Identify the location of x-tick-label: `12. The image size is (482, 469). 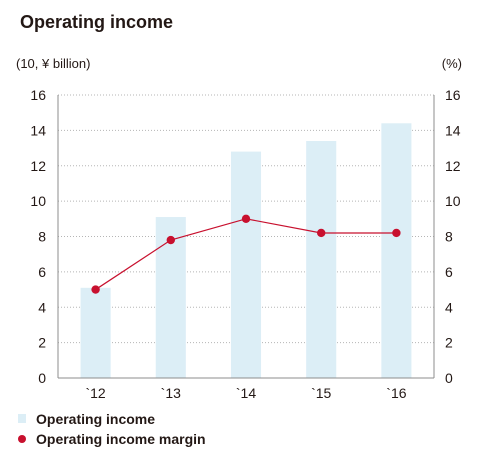
(95, 393).